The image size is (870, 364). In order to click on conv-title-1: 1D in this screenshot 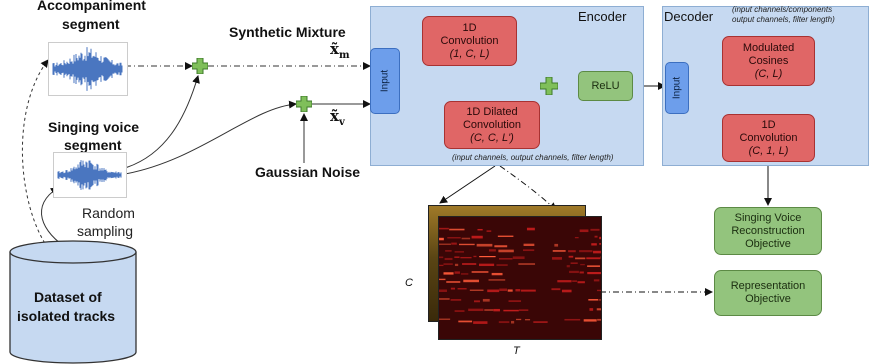, I will do `click(469, 27)`.